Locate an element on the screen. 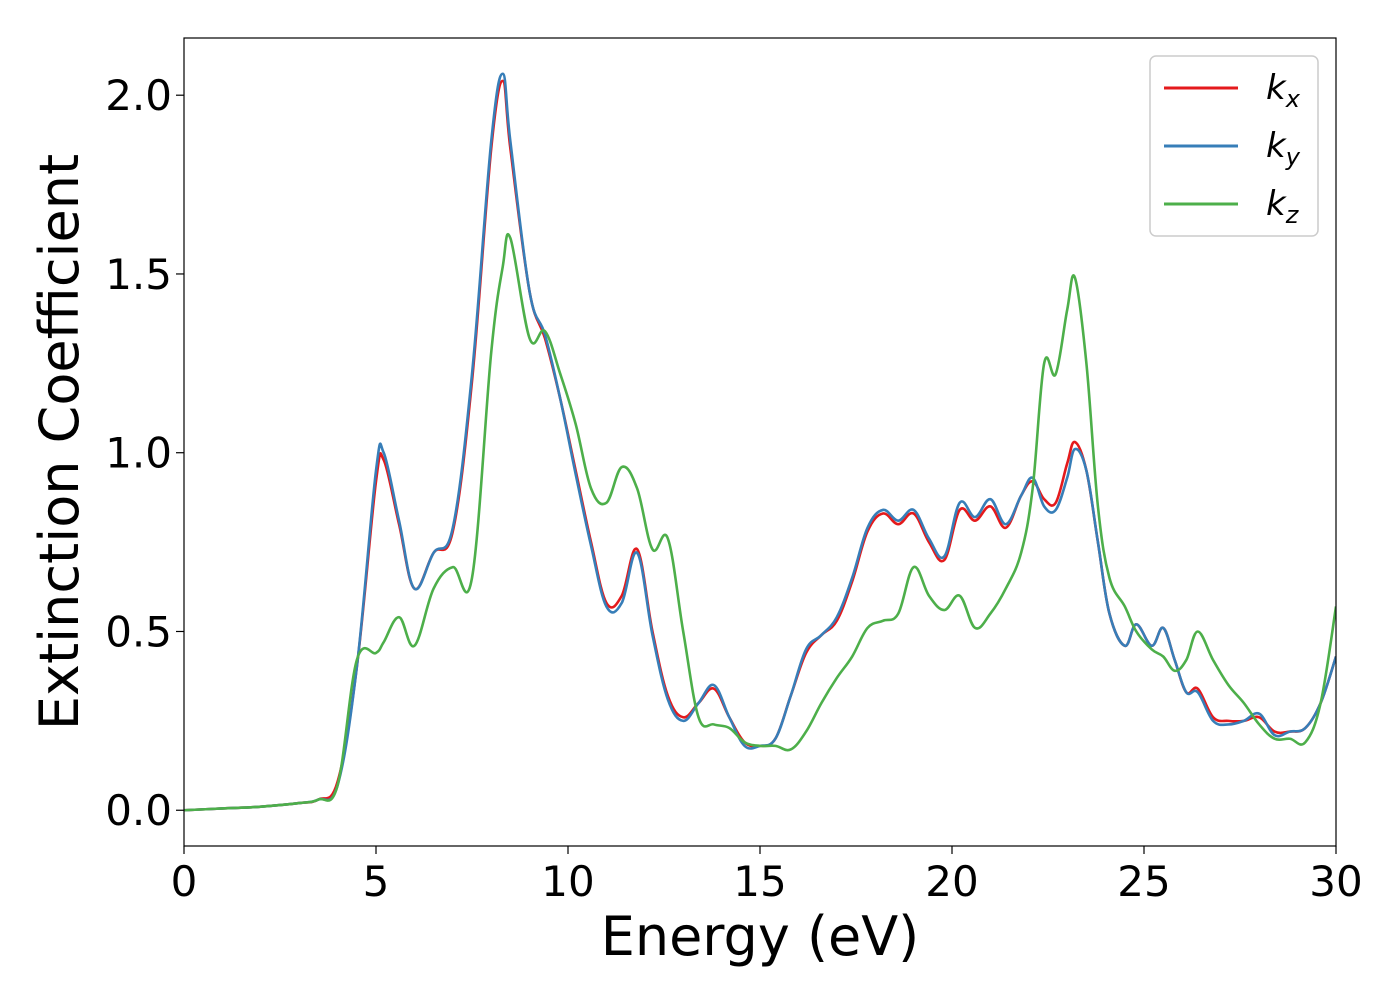 The width and height of the screenshot is (1400, 1000). x-tick-label: 30 is located at coordinates (1335, 881).